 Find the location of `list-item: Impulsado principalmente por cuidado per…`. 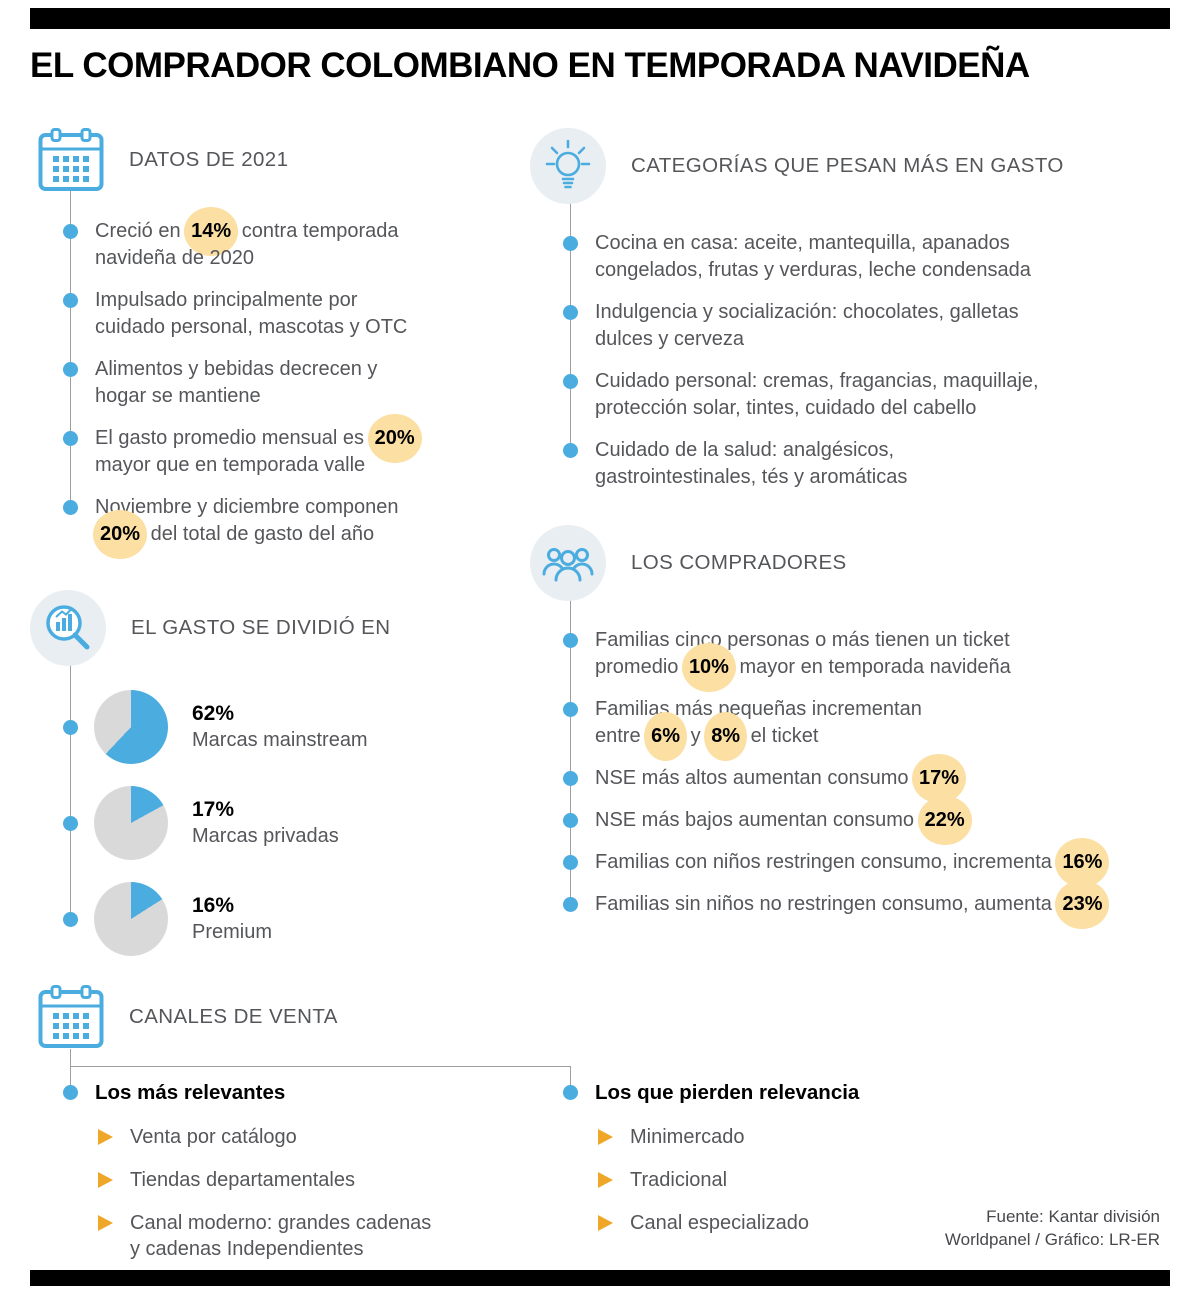

list-item: Impulsado principalmente por cuidado per… is located at coordinates (275, 314).